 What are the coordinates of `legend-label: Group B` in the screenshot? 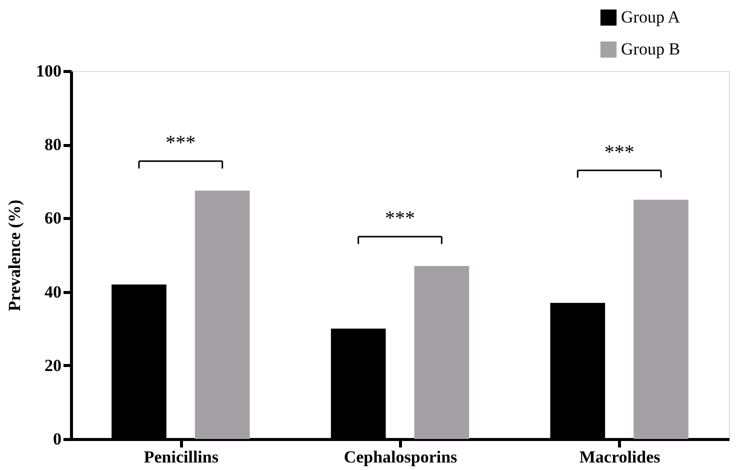 It's located at (650, 49).